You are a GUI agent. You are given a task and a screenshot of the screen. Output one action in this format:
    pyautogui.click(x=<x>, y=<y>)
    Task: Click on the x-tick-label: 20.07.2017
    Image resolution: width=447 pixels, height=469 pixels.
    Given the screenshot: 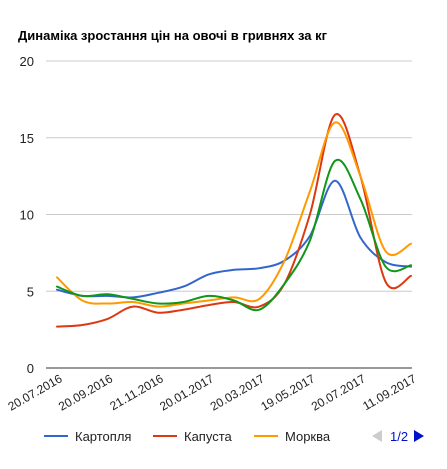 What is the action you would take?
    pyautogui.click(x=338, y=392)
    